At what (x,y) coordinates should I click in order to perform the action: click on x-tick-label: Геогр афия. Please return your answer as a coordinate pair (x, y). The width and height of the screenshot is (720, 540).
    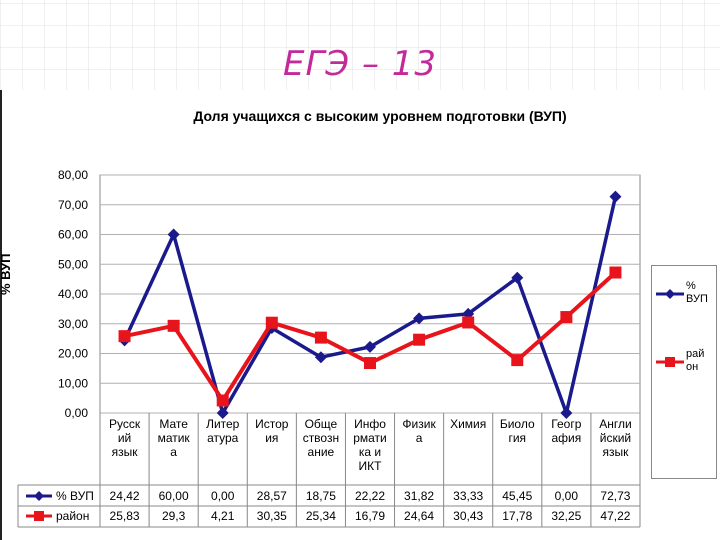
    Looking at the image, I should click on (566, 431).